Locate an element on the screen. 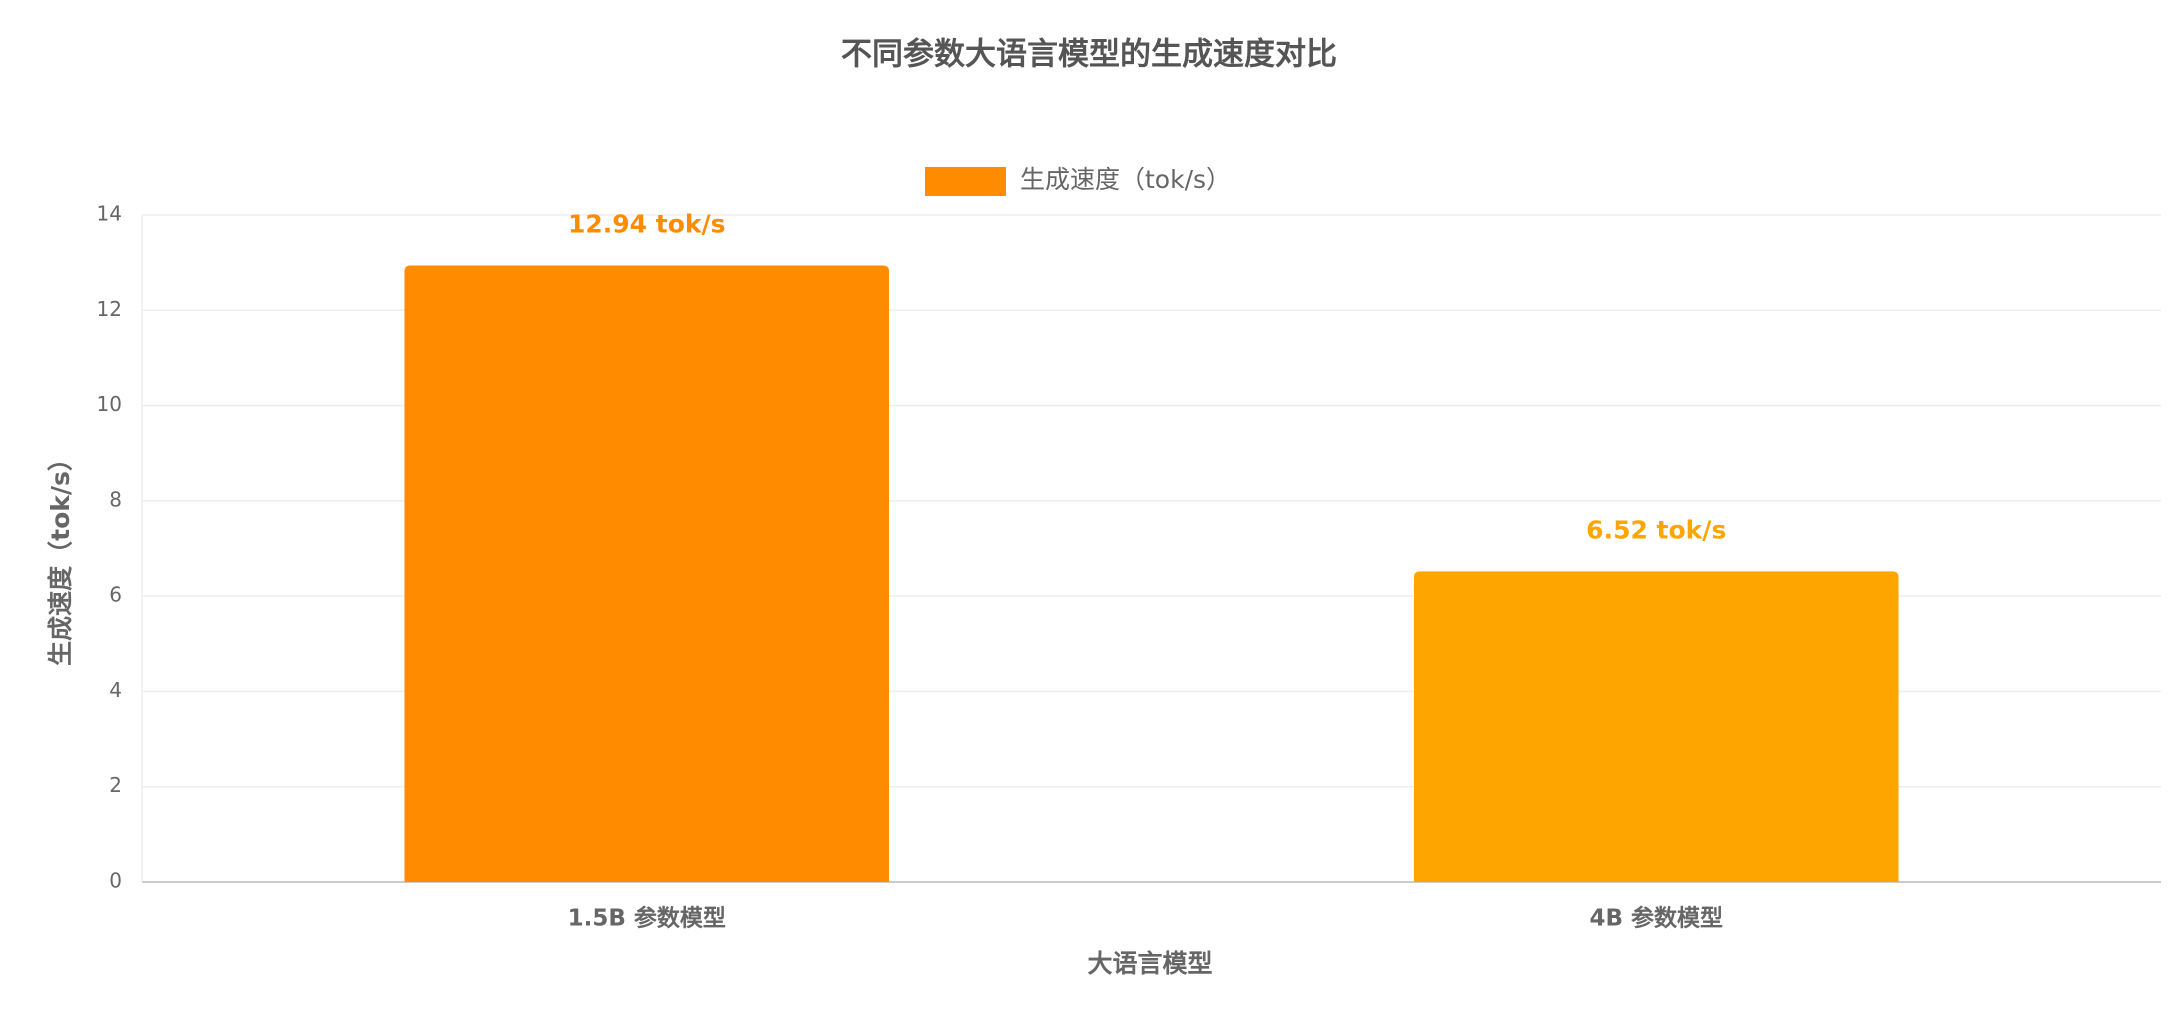 The width and height of the screenshot is (2178, 1012). x-tick-label: 1.5B 参数模型 is located at coordinates (647, 918).